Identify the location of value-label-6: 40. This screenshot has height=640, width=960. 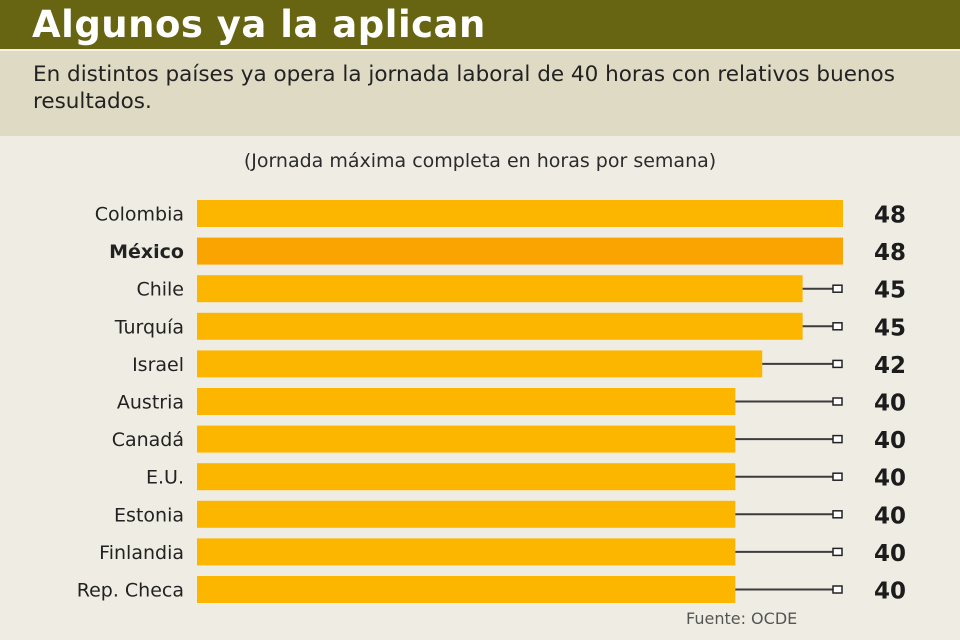
(890, 441).